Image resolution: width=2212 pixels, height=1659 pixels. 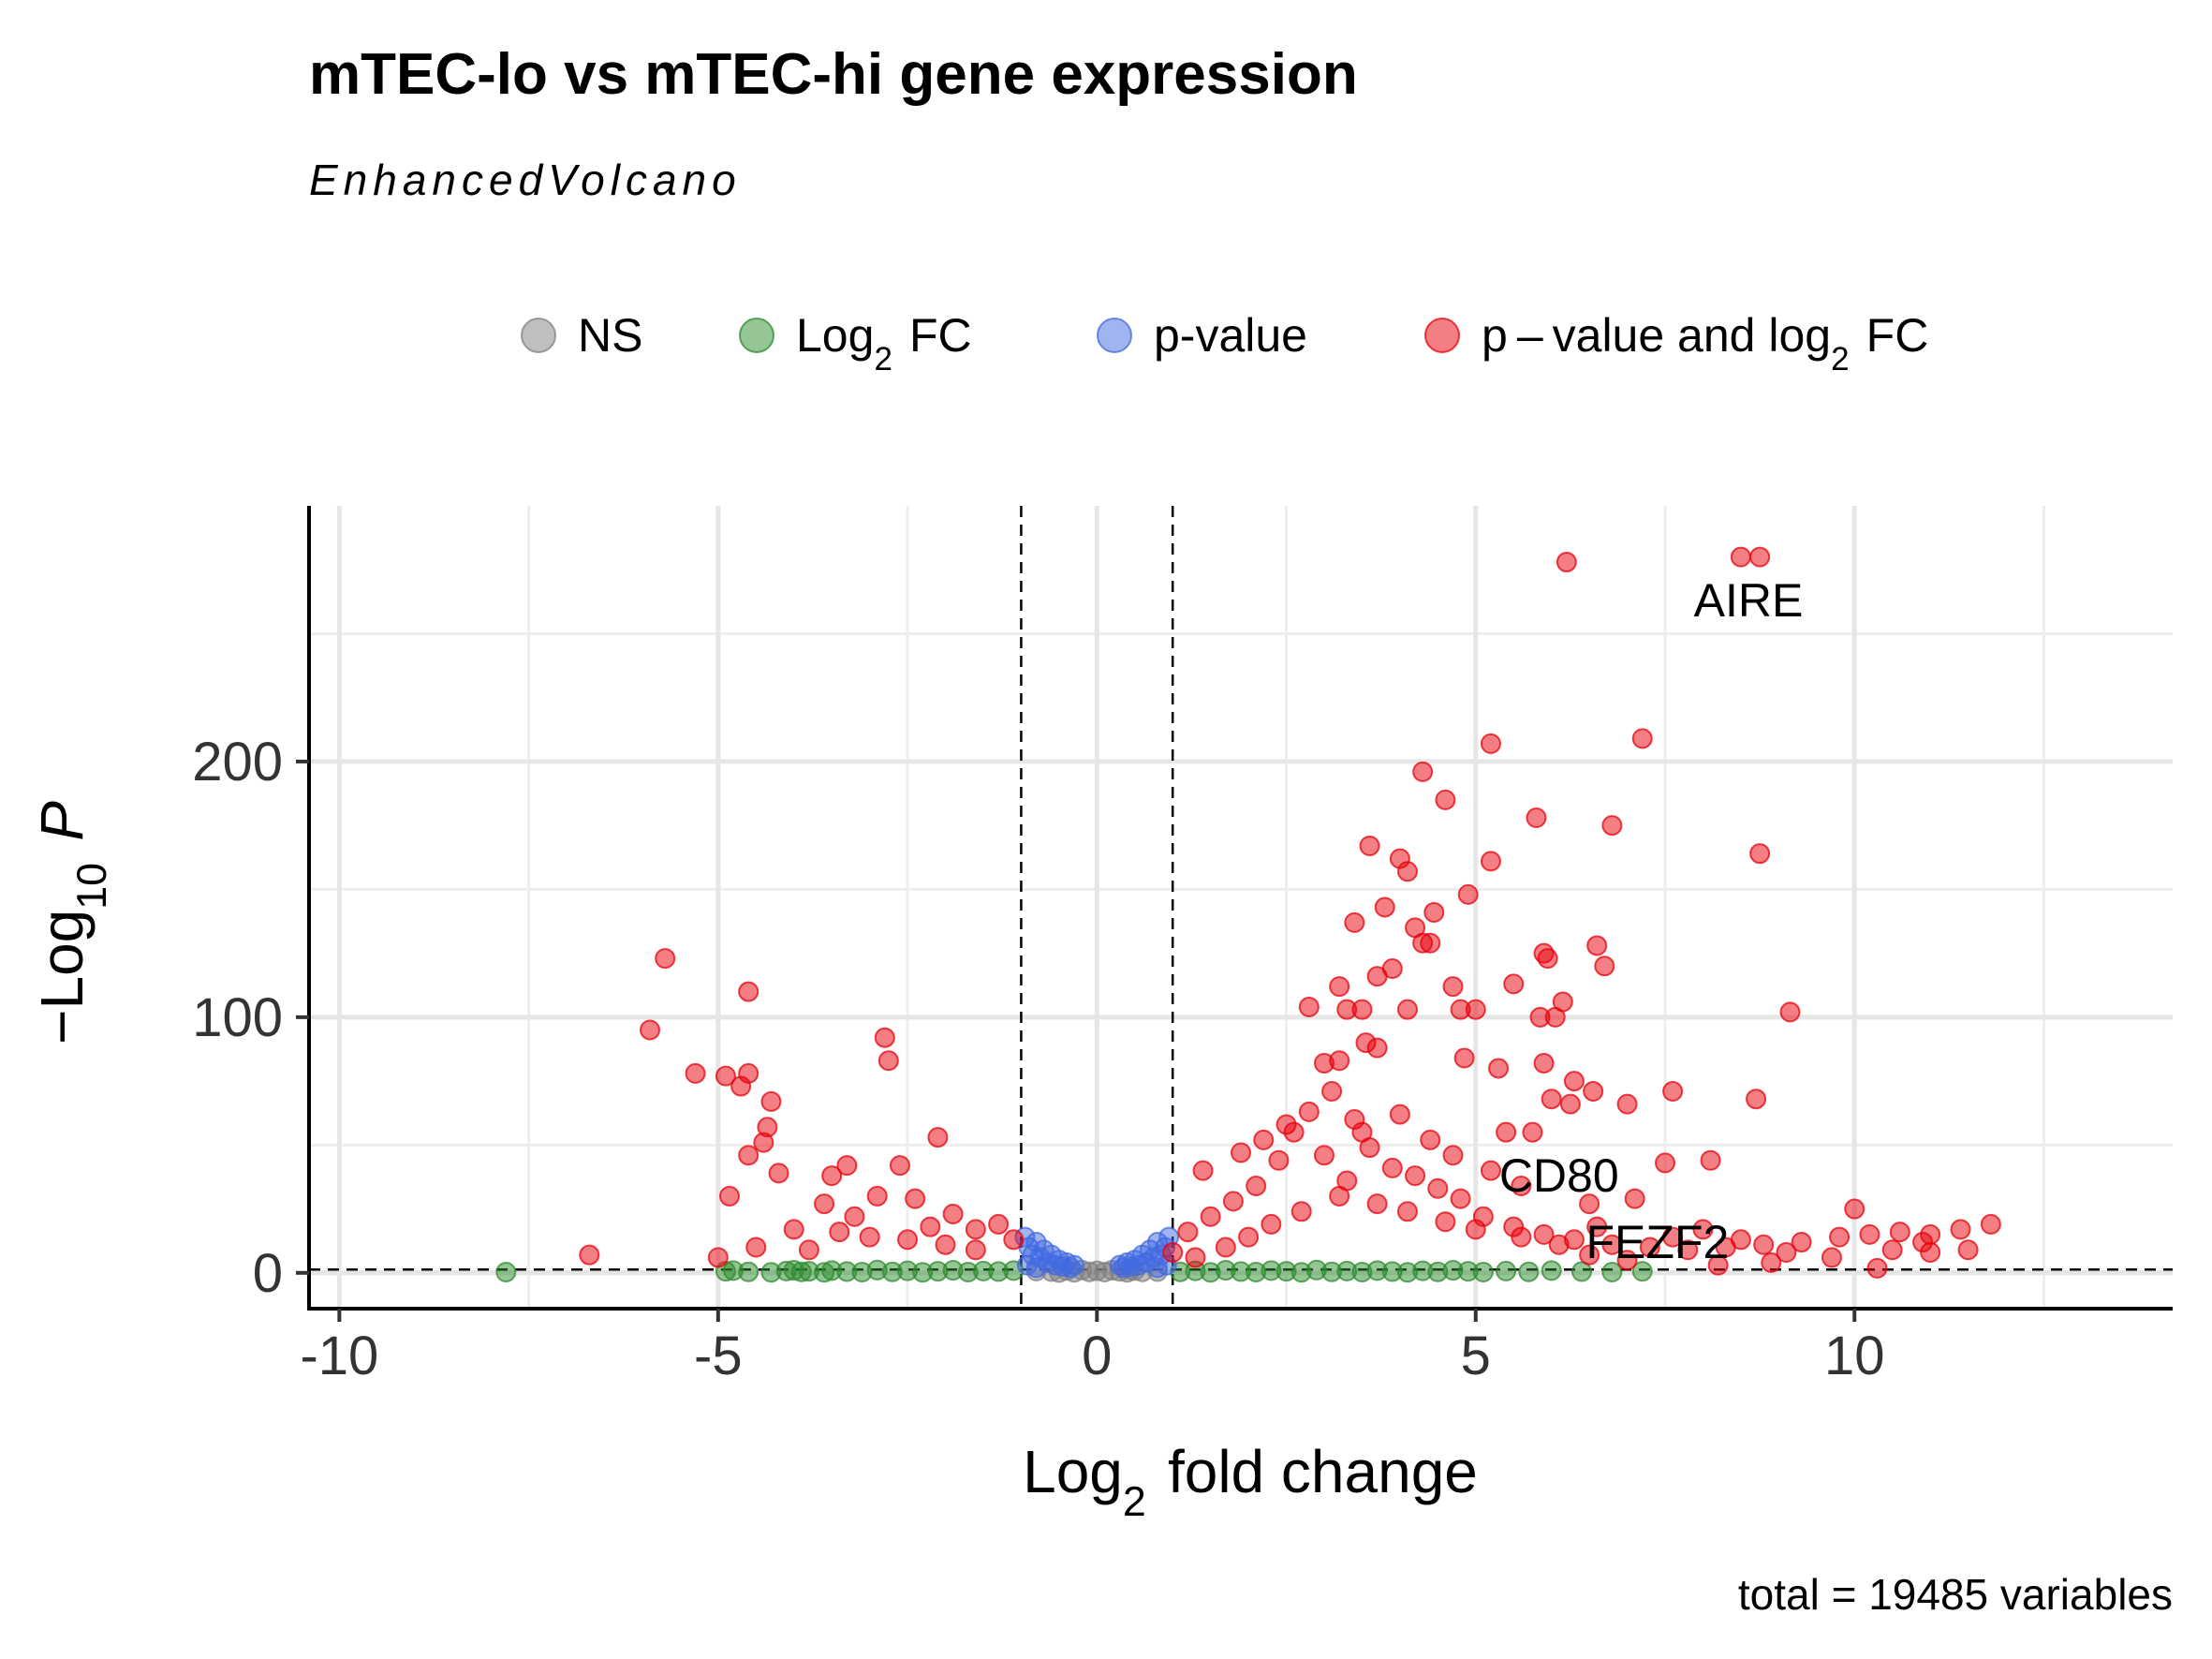 What do you see at coordinates (526, 180) in the screenshot?
I see `chart-subtitle: EnhancedVolcano` at bounding box center [526, 180].